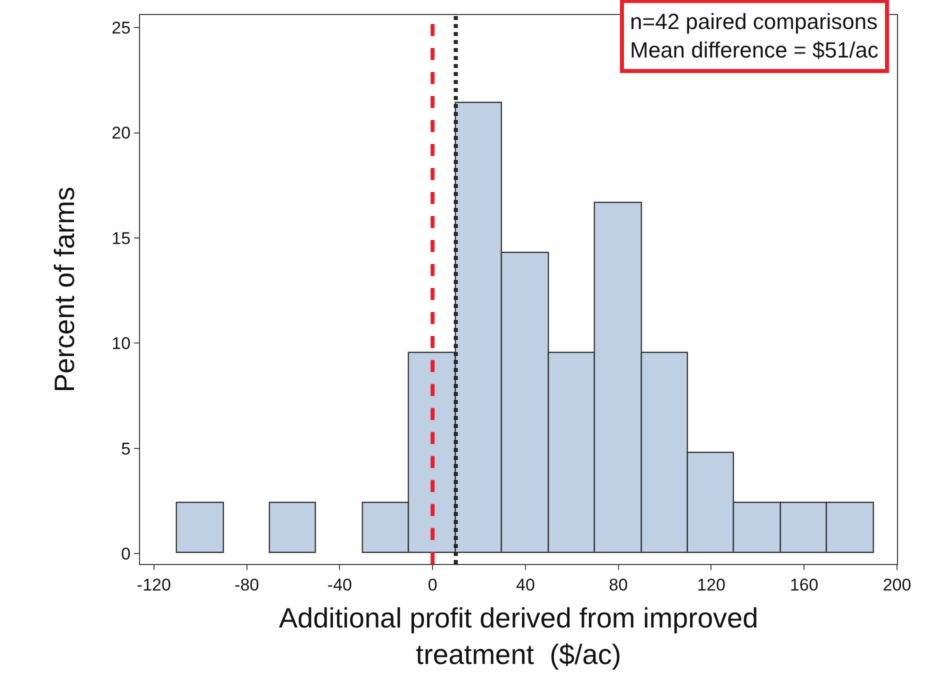 The height and width of the screenshot is (684, 927). What do you see at coordinates (126, 554) in the screenshot?
I see `y-tick-label: 0` at bounding box center [126, 554].